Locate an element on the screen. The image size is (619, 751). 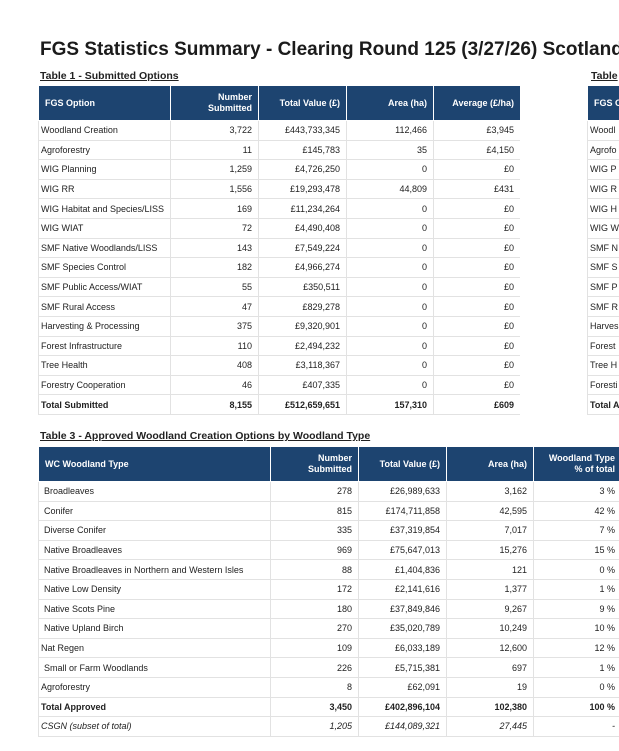
table-cell: 27,445 is located at coordinates (490, 726).